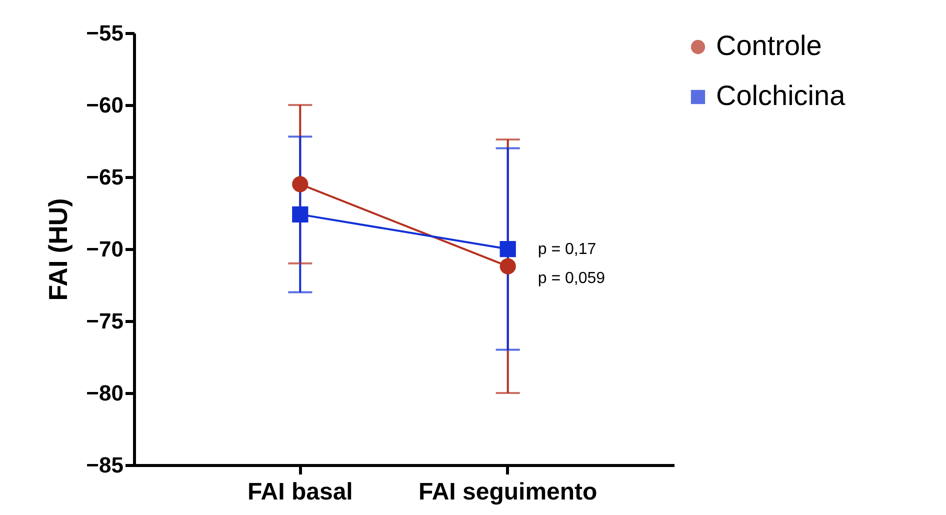 The image size is (946, 515). Describe the element at coordinates (105, 321) in the screenshot. I see `y-tick-label: −75` at that location.